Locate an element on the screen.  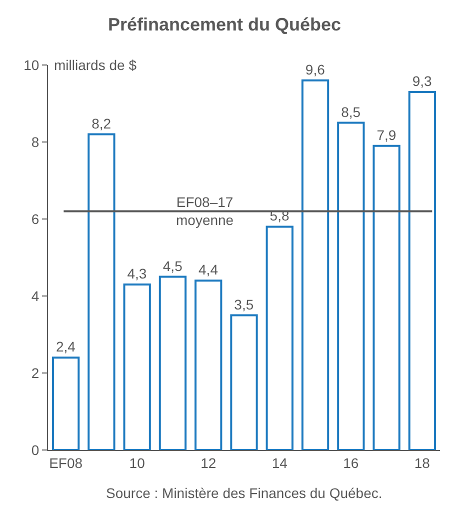
x-tick-label: EF08 is located at coordinates (66, 462).